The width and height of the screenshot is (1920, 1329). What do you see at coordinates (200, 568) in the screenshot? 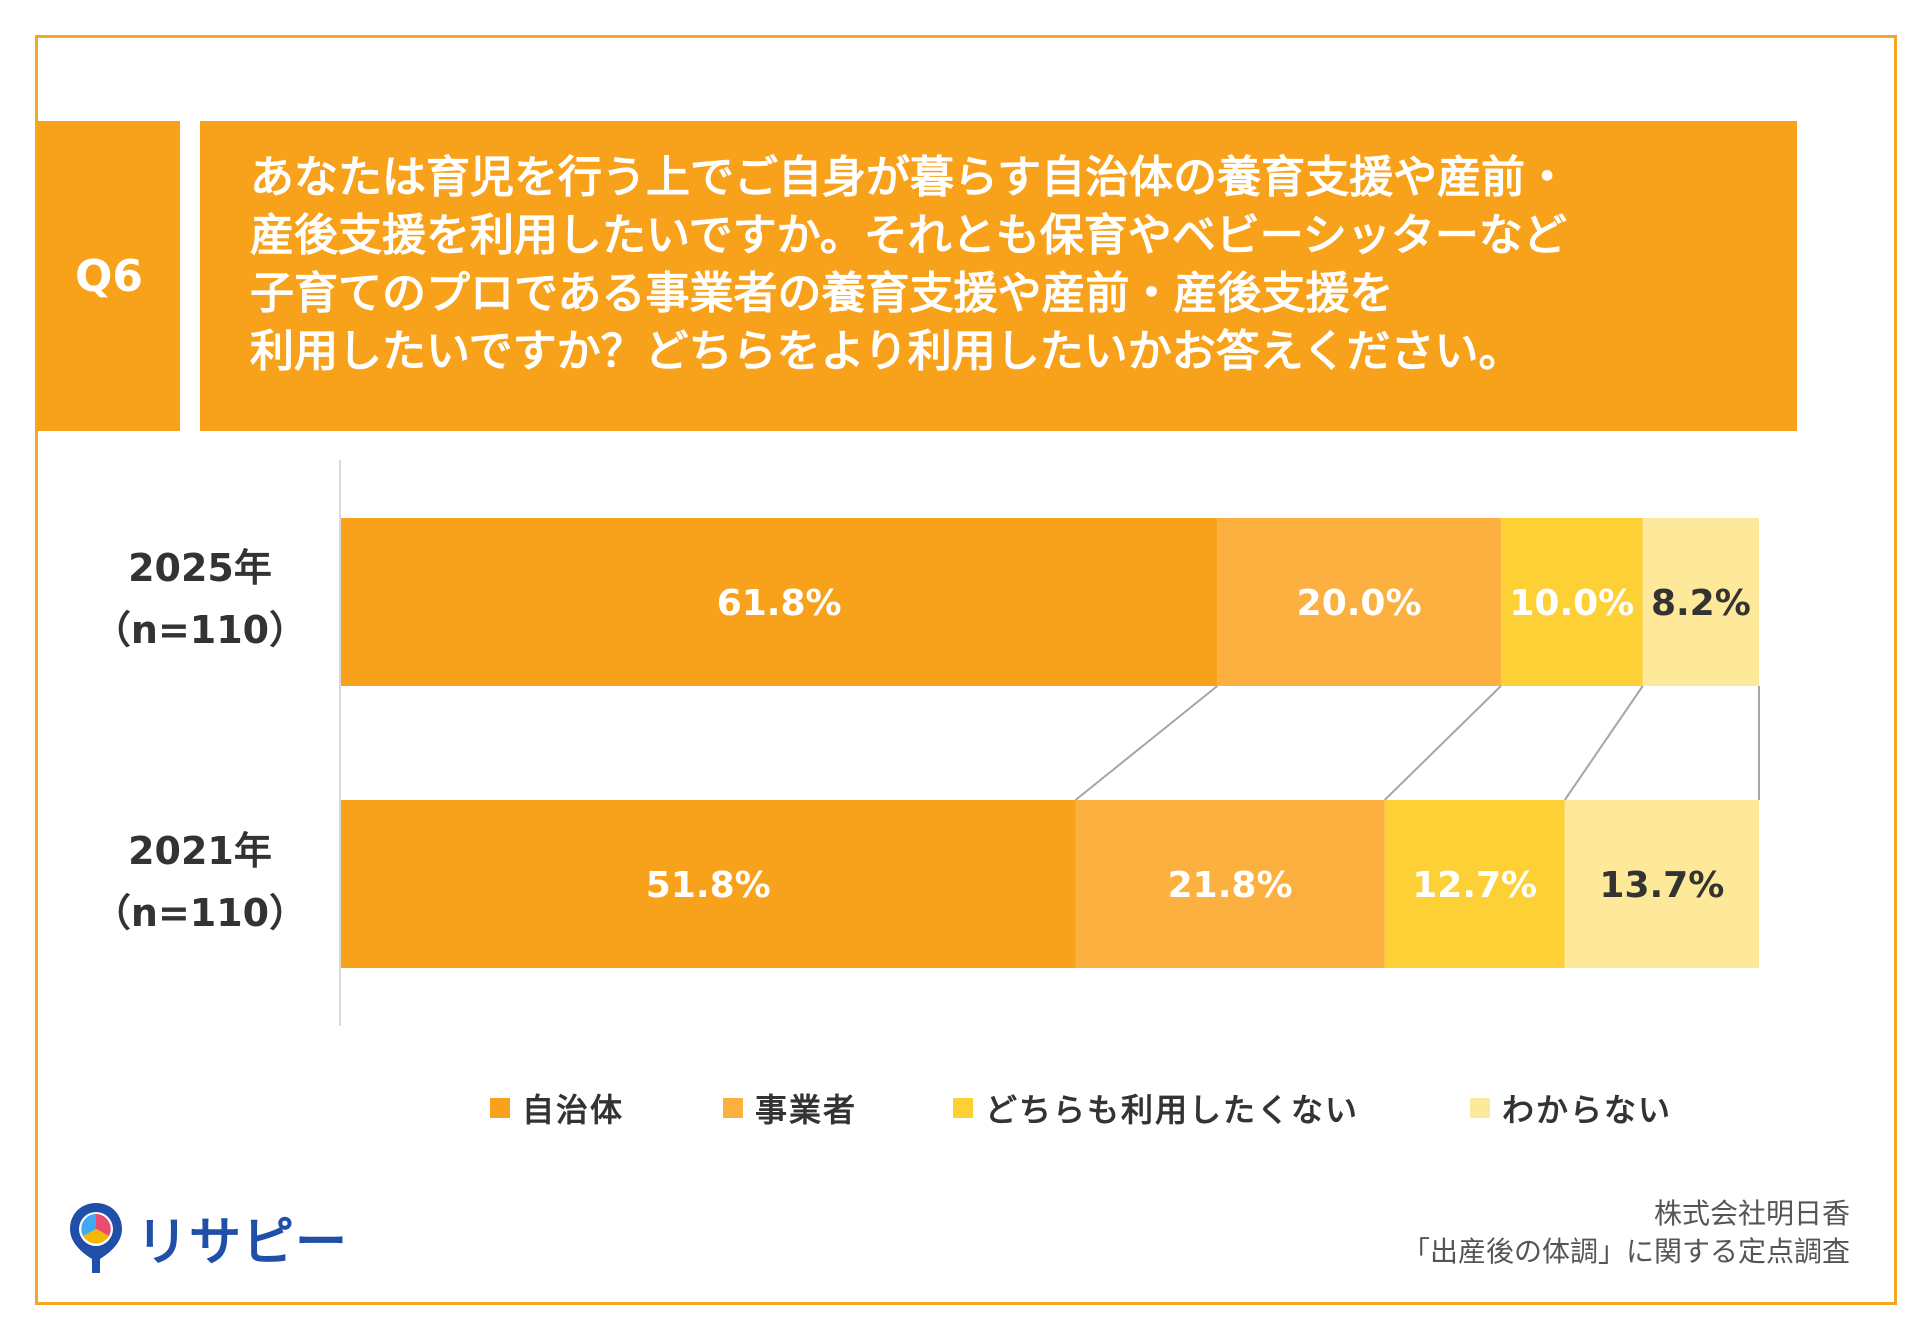
I see `row-year: 2025年` at bounding box center [200, 568].